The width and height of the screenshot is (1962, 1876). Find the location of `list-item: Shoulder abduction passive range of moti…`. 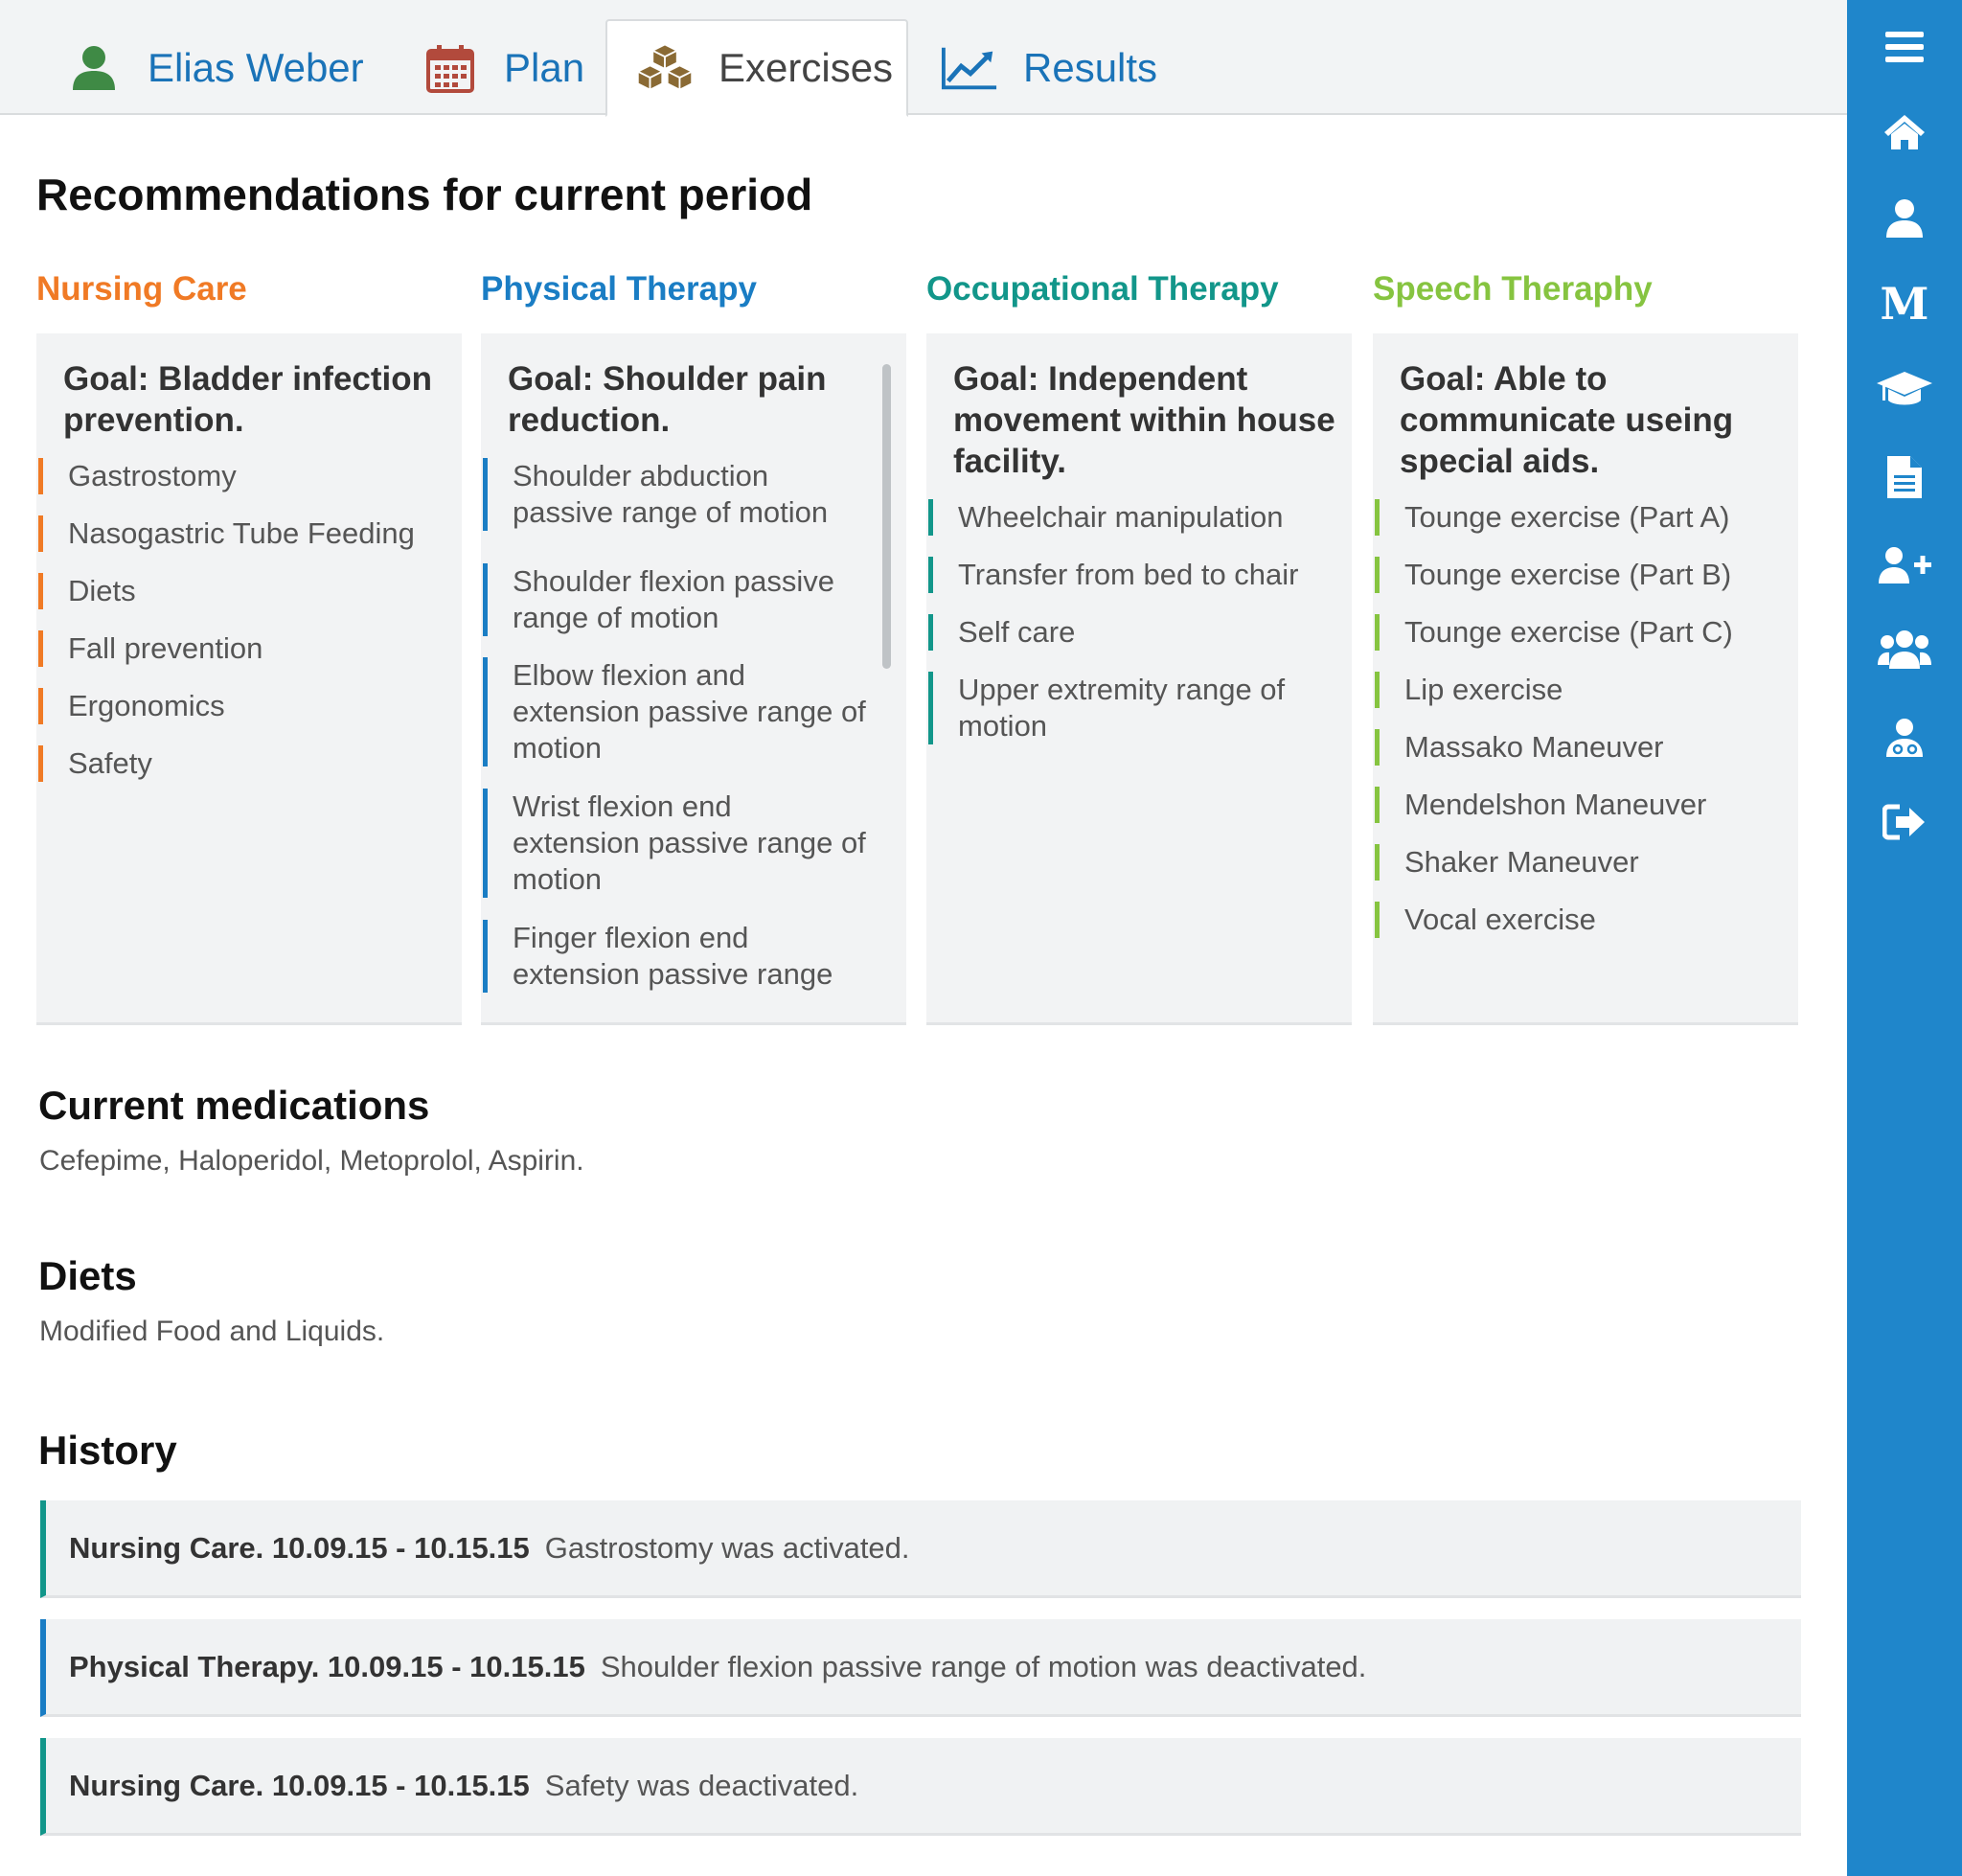

list-item: Shoulder abduction passive range of moti… is located at coordinates (675, 494).